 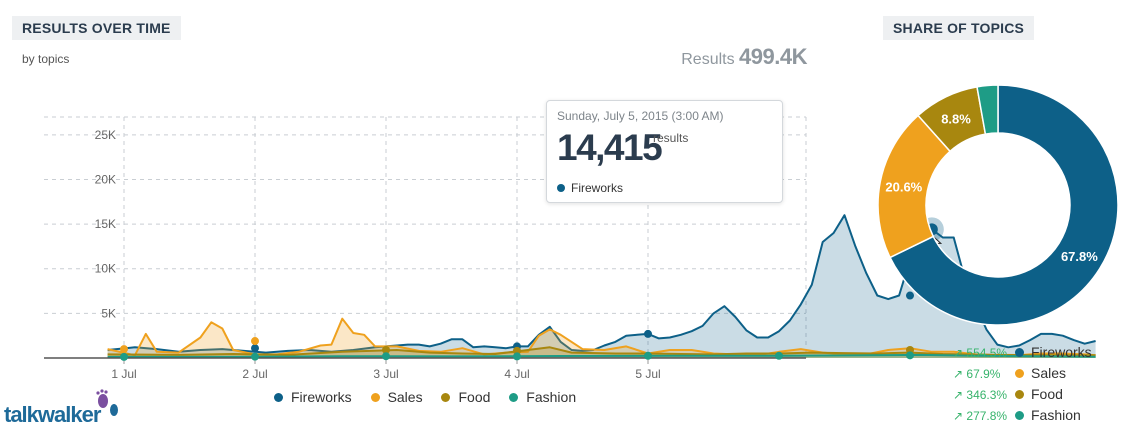 What do you see at coordinates (956, 119) in the screenshot?
I see `donut-label-food: 8.8%` at bounding box center [956, 119].